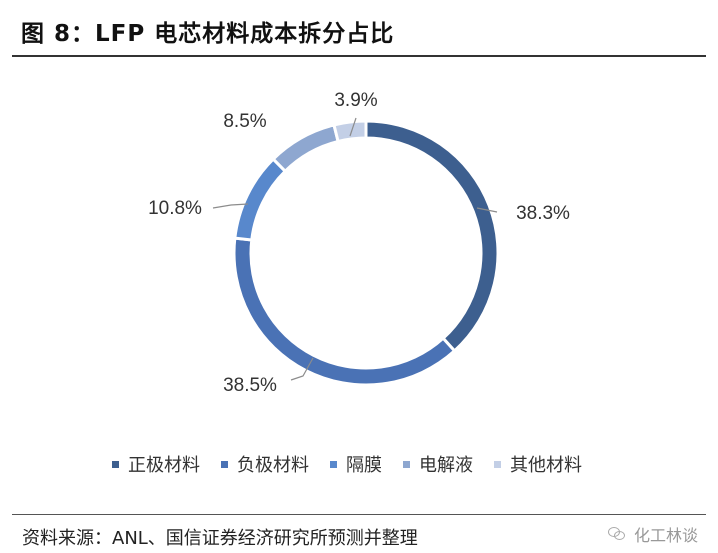 Image resolution: width=718 pixels, height=553 pixels. I want to click on legend-item: 电解液, so click(438, 464).